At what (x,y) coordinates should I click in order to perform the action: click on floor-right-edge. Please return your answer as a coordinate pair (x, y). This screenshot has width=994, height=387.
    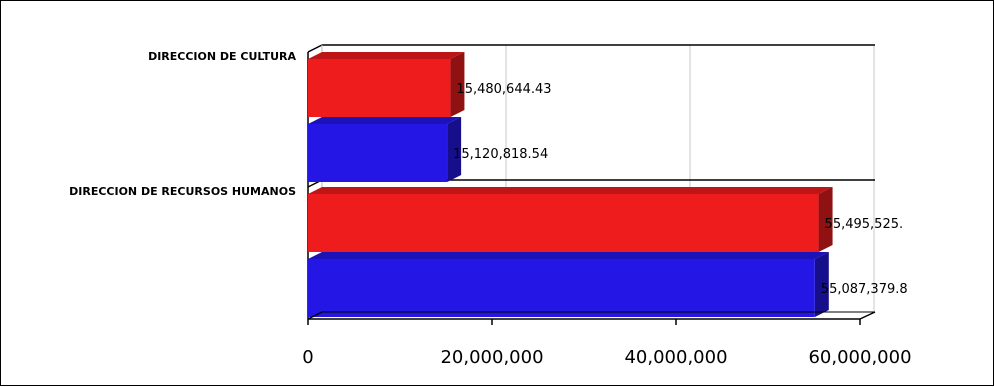
    Looking at the image, I should click on (867, 315).